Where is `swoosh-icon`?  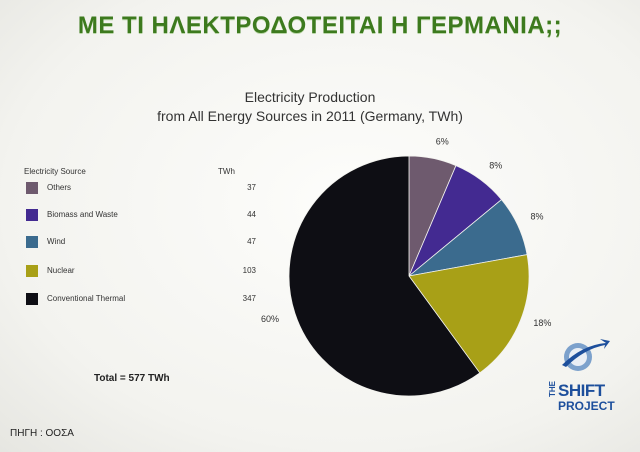
swoosh-icon is located at coordinates (586, 355).